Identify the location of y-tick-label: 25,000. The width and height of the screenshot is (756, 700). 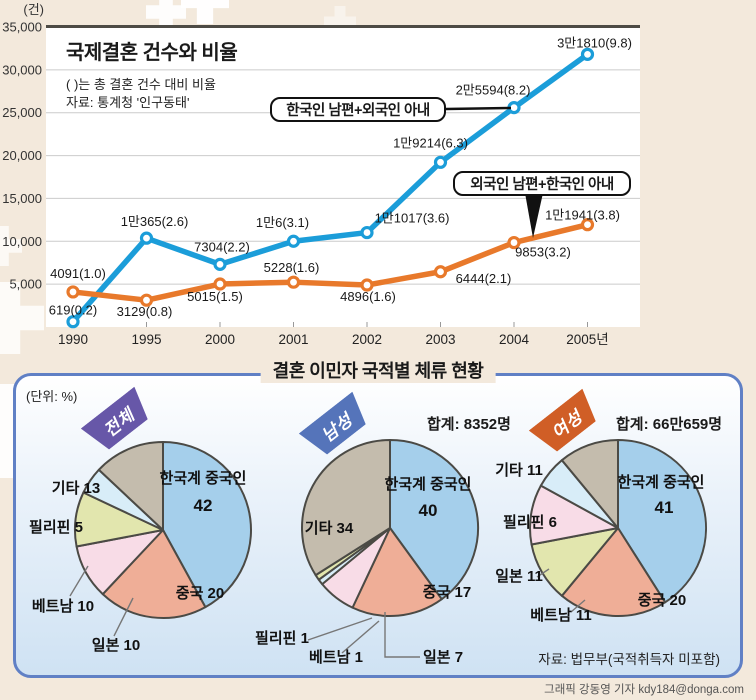
(22, 112).